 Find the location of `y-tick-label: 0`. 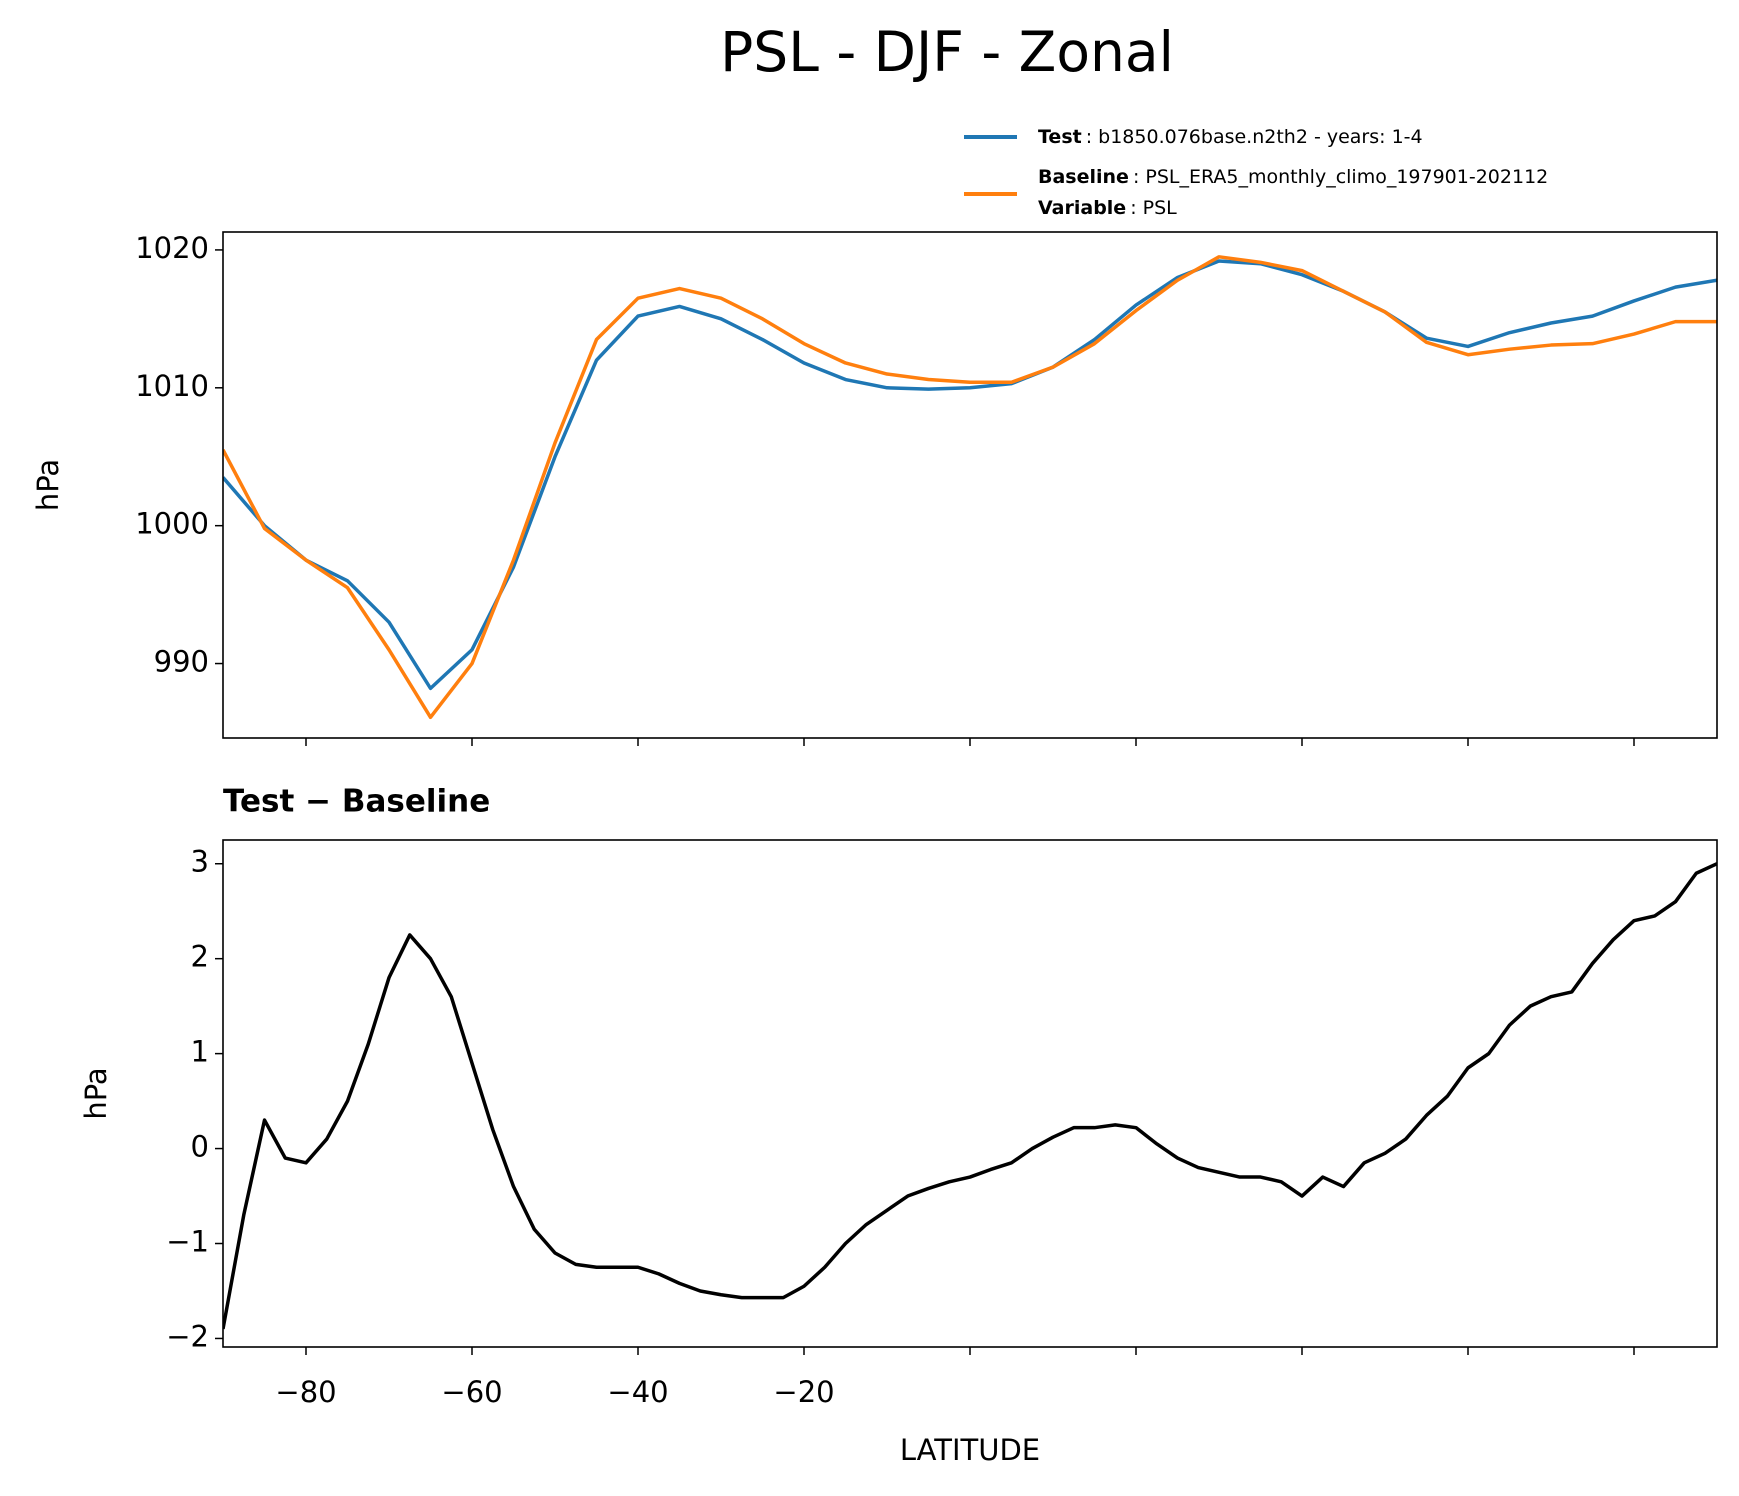

y-tick-label: 0 is located at coordinates (200, 1147).